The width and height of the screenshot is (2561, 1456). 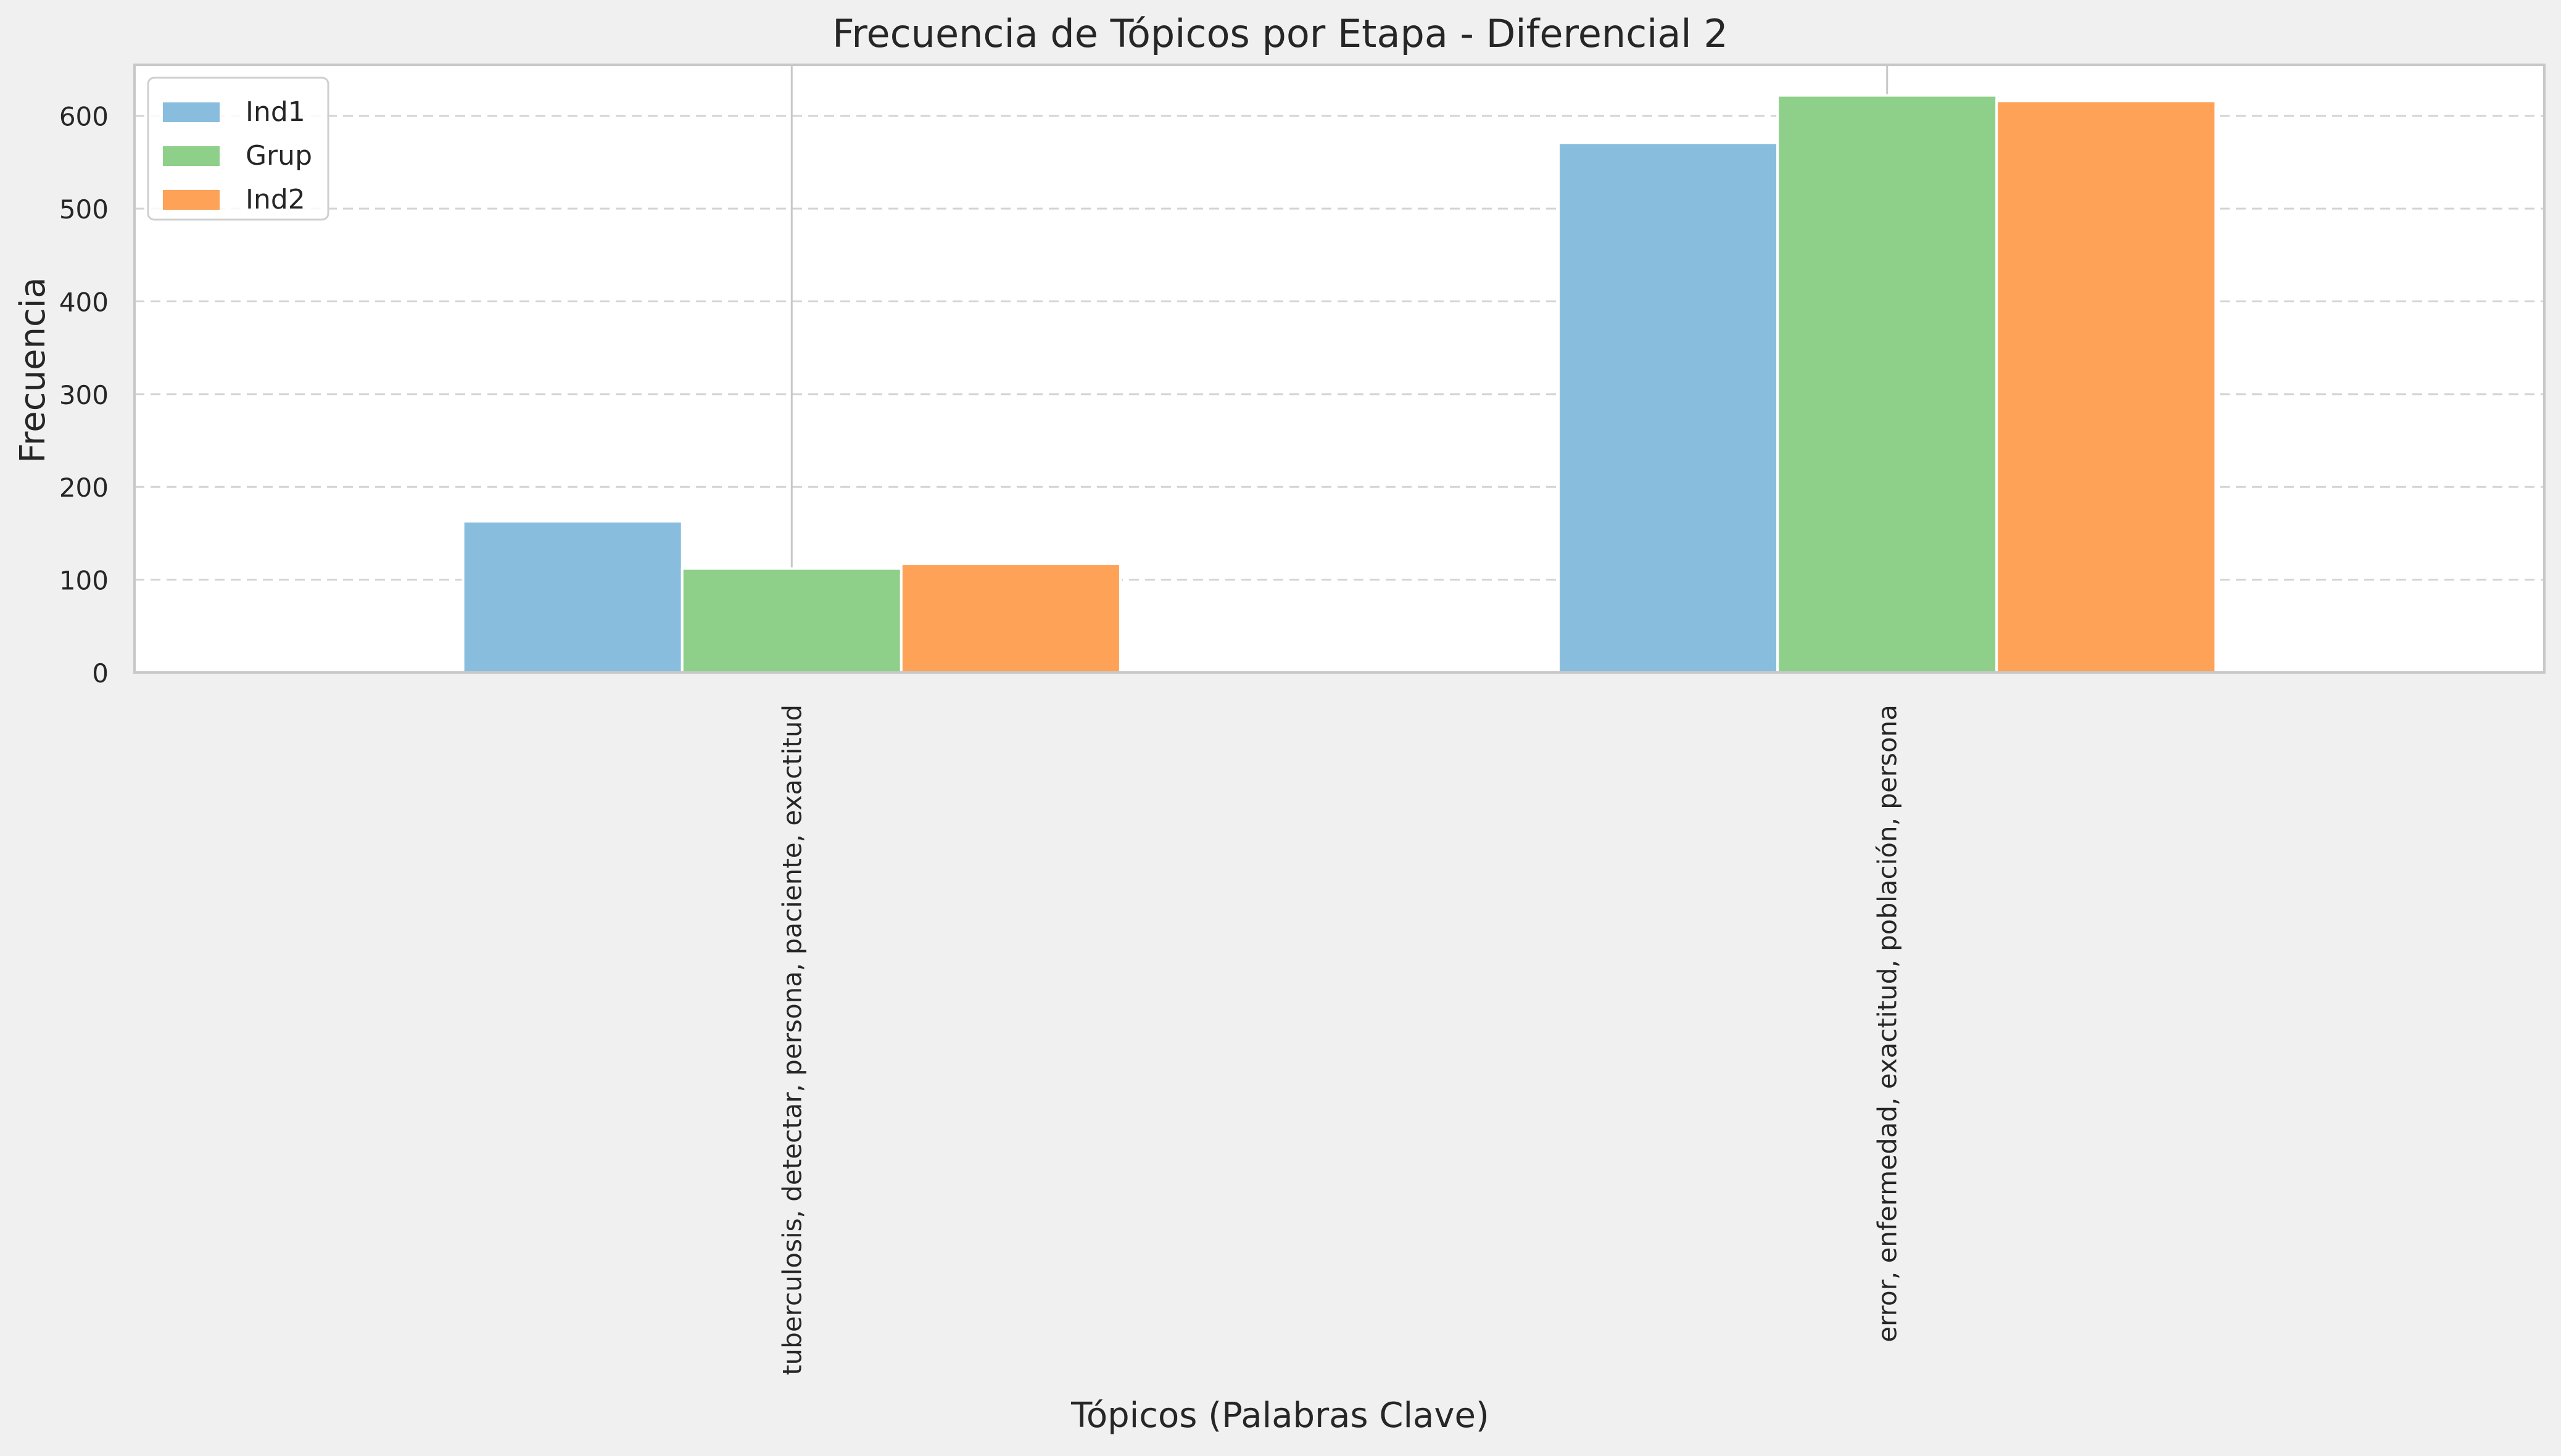 I want to click on y-tick-label: 600, so click(x=84, y=117).